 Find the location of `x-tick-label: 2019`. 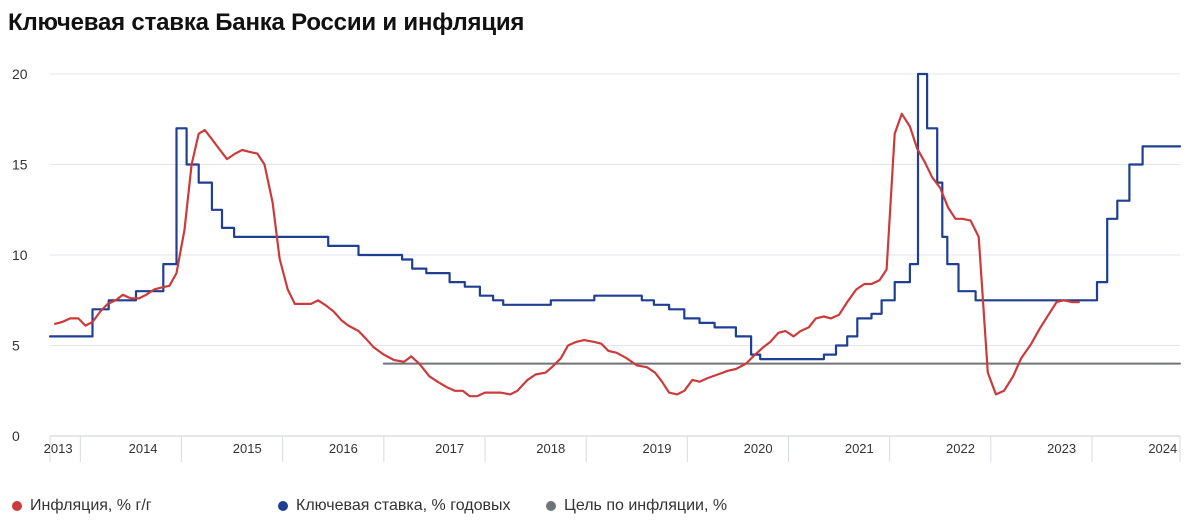

x-tick-label: 2019 is located at coordinates (657, 448).